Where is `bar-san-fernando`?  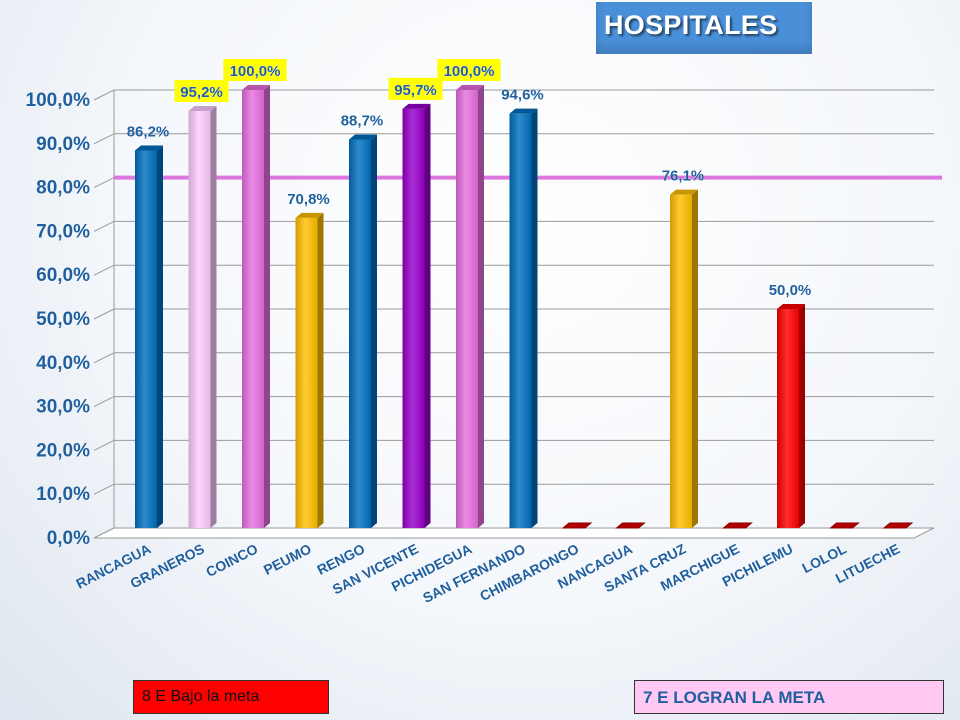
bar-san-fernando is located at coordinates (523, 318).